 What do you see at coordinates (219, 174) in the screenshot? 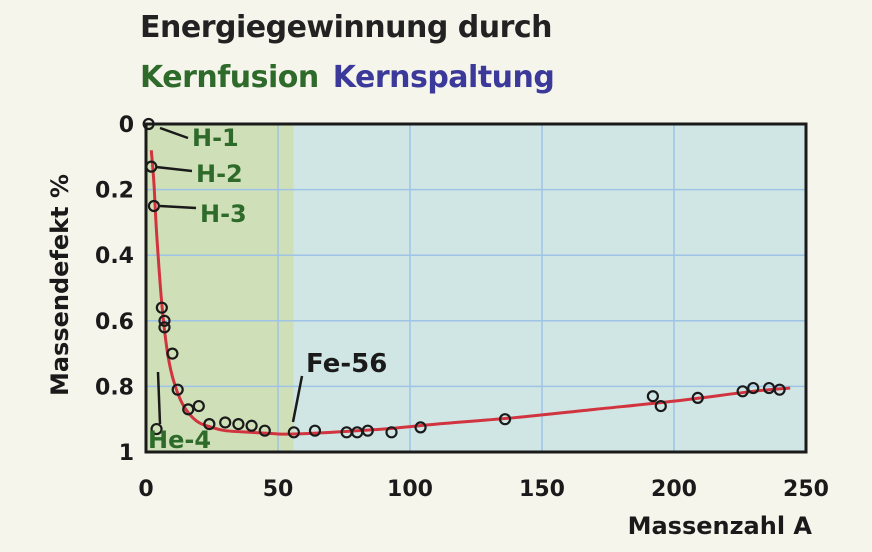
I see `annotation-label: H-2` at bounding box center [219, 174].